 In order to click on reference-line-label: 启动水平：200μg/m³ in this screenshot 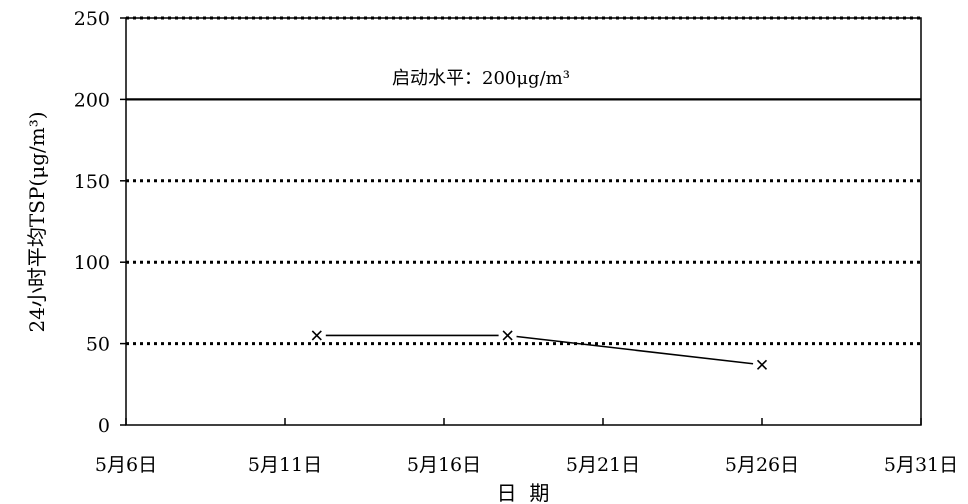, I will do `click(481, 78)`.